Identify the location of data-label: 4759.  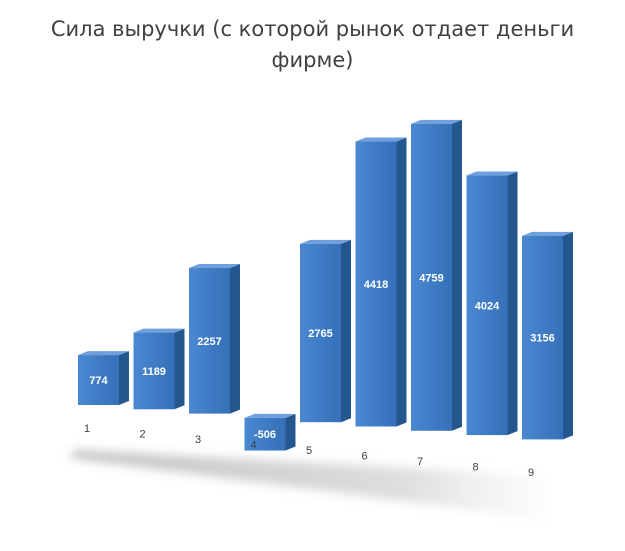
(431, 278).